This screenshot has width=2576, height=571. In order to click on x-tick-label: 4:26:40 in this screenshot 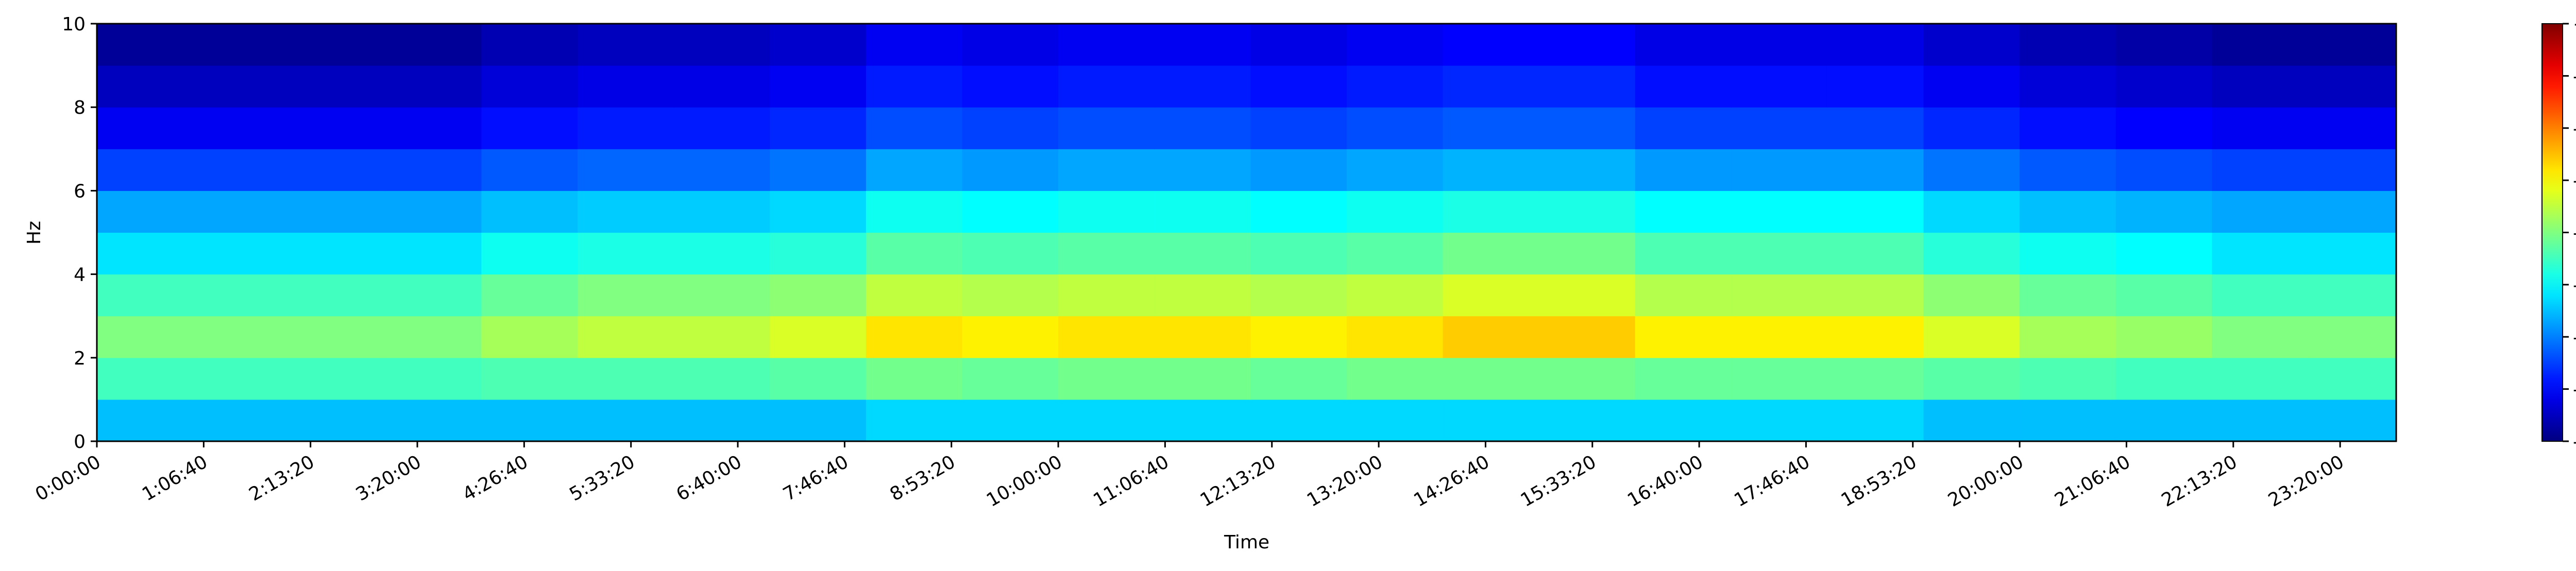, I will do `click(495, 479)`.